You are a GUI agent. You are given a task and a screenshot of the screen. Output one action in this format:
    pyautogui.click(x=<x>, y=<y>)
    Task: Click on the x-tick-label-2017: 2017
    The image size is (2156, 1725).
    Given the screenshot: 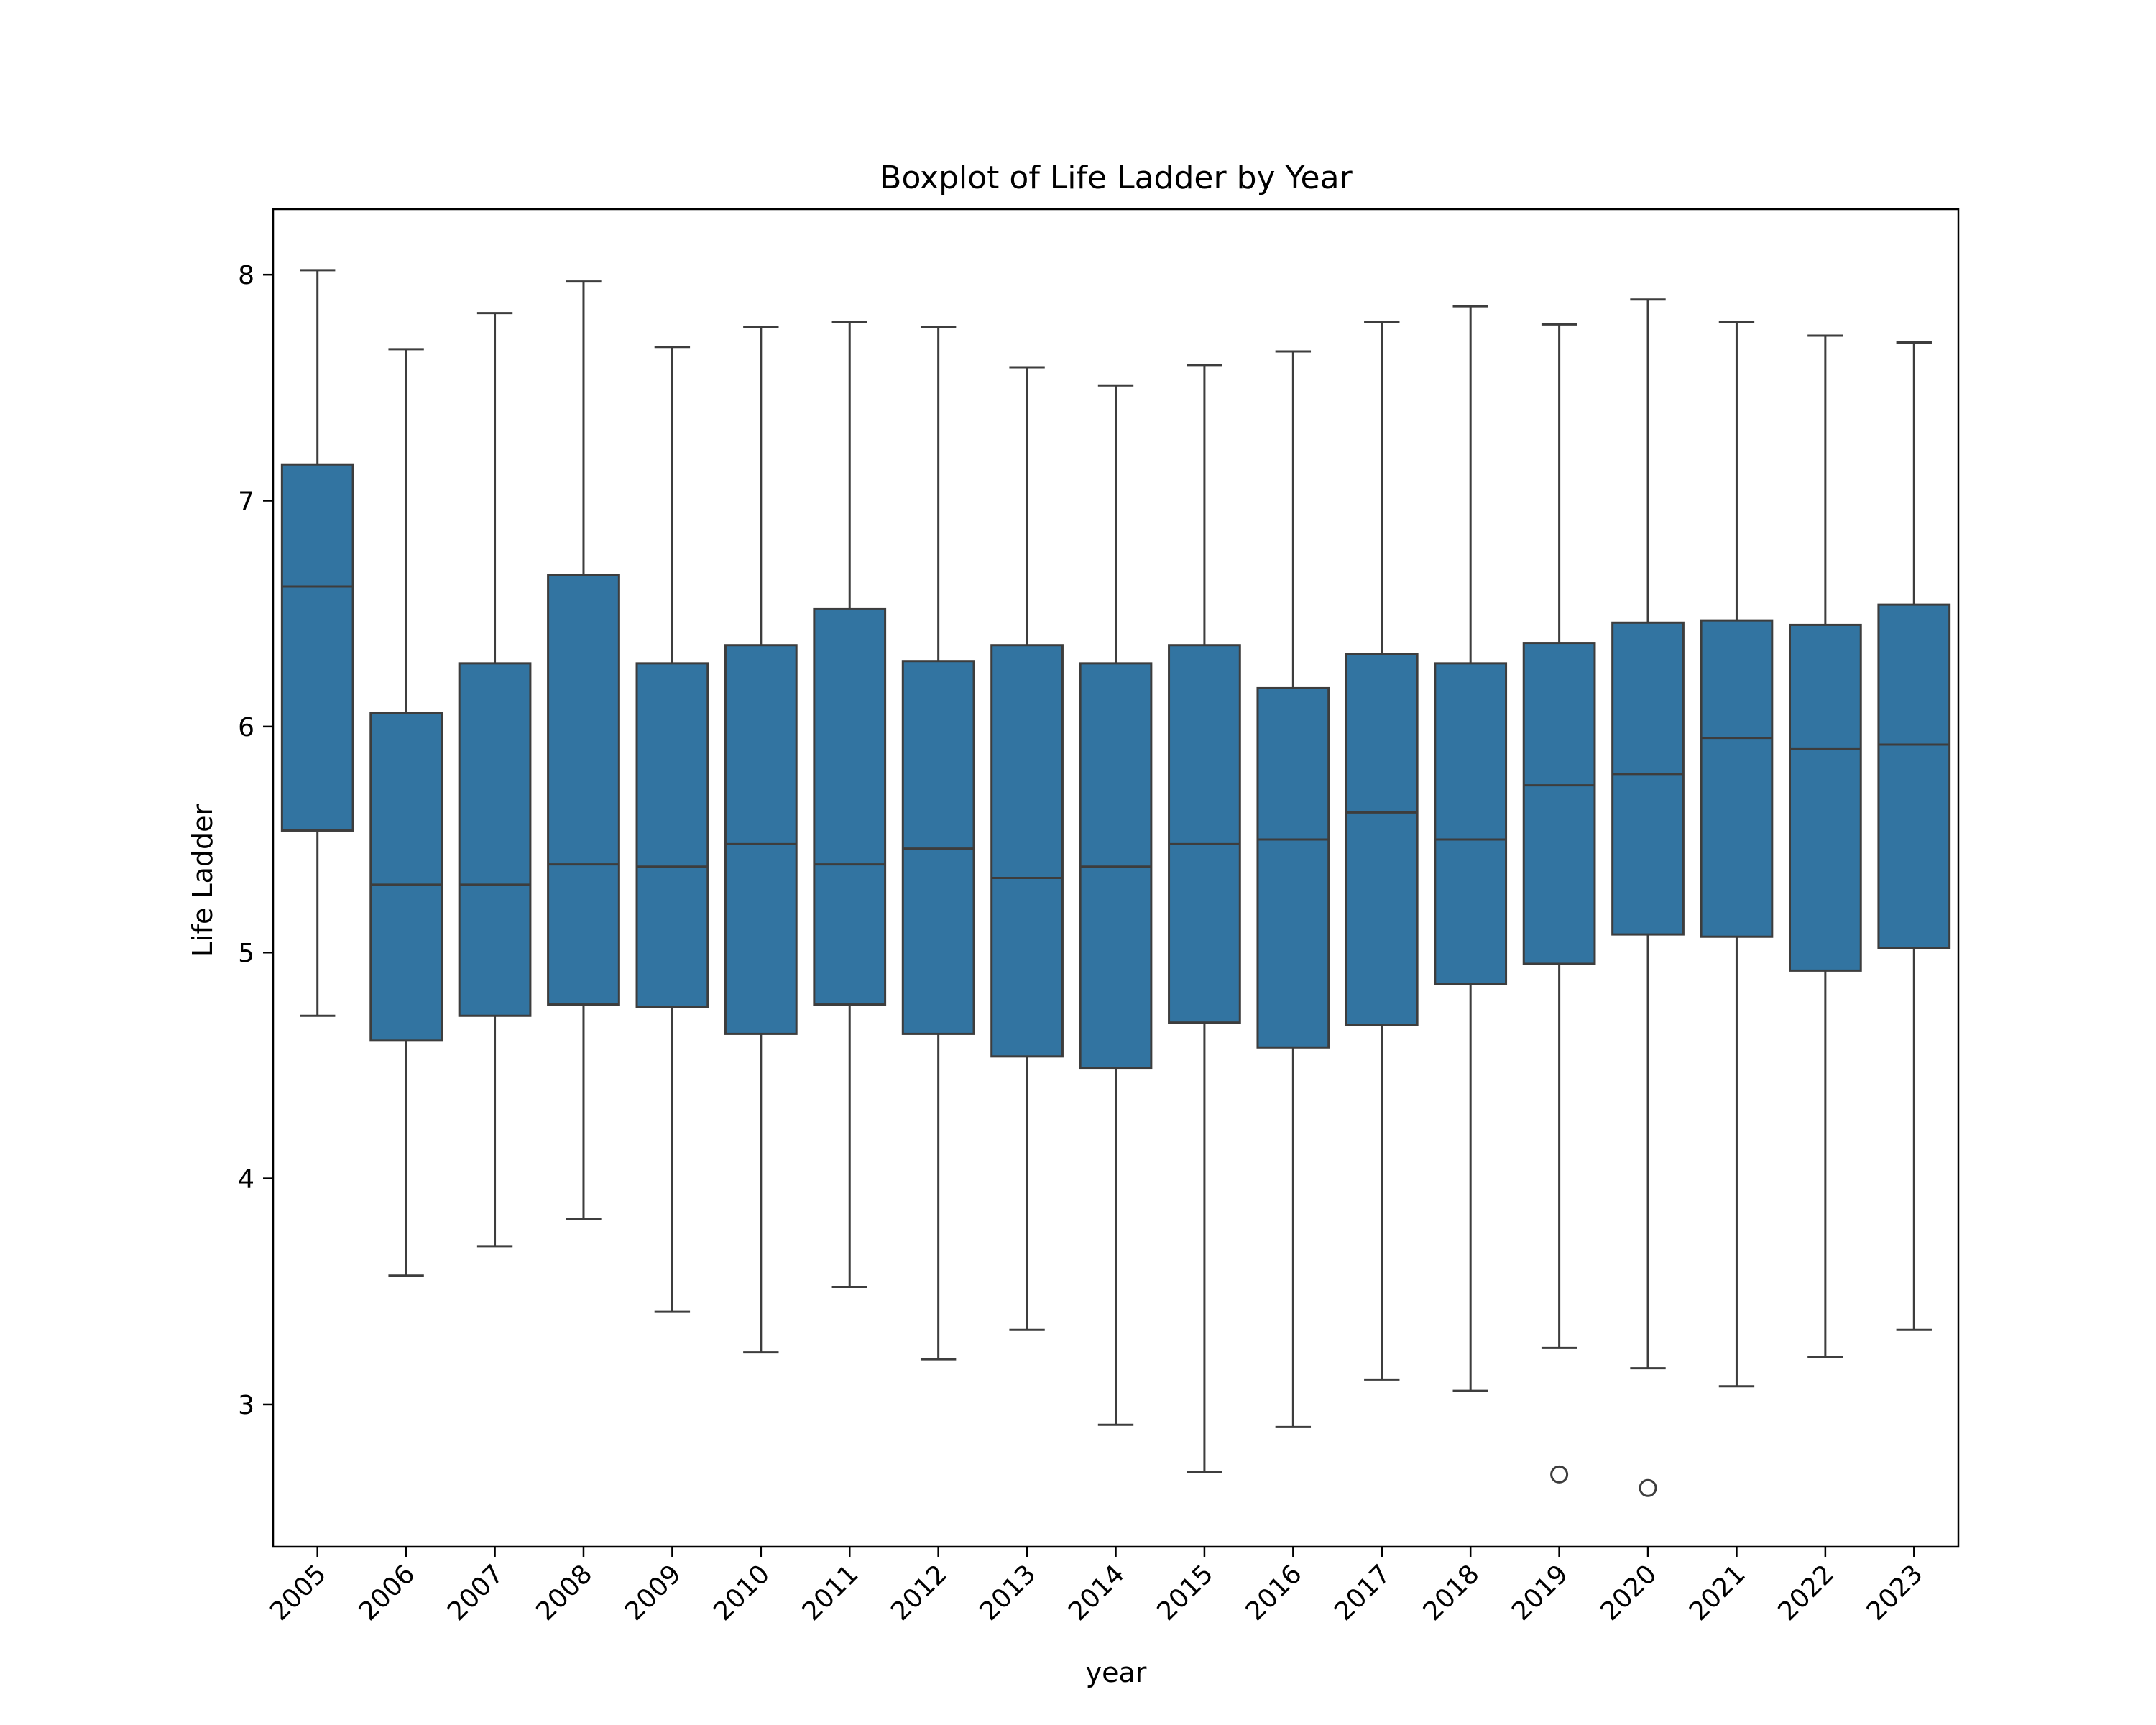 What is the action you would take?
    pyautogui.click(x=1362, y=1593)
    